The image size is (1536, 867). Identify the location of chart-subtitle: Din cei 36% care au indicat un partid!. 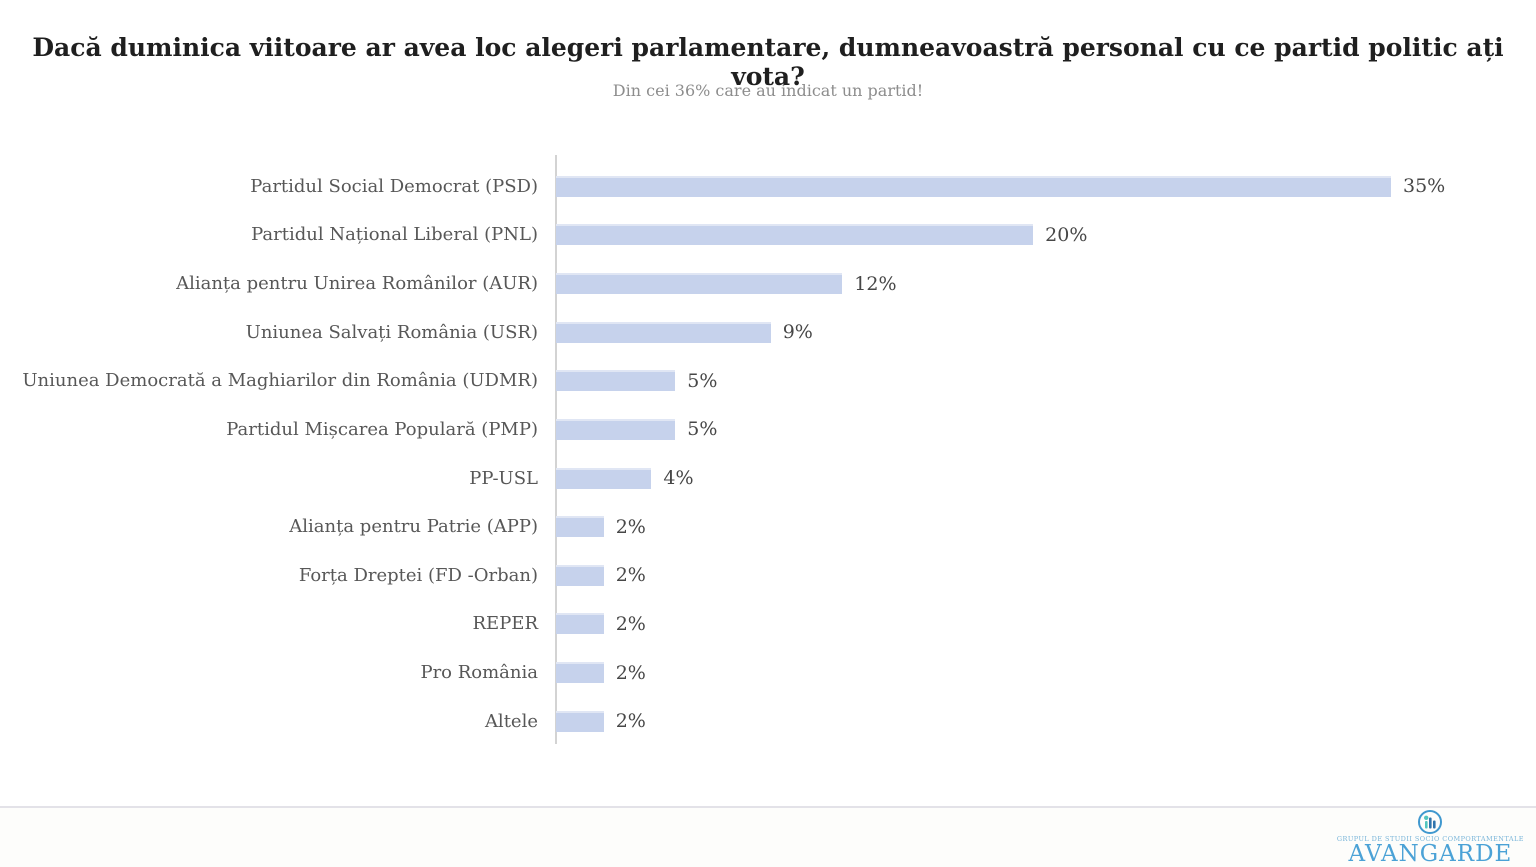
(768, 90).